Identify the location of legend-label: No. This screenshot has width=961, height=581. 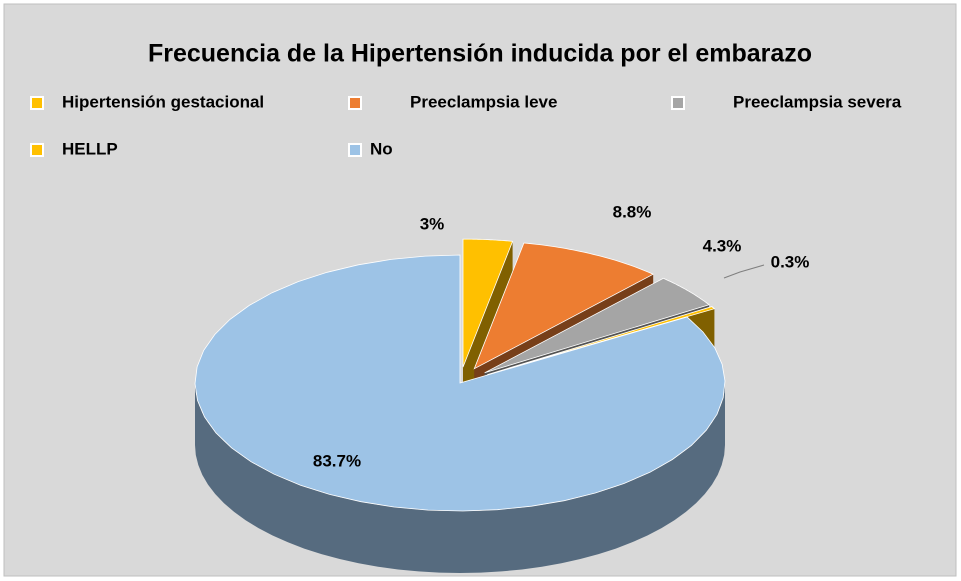
(381, 148).